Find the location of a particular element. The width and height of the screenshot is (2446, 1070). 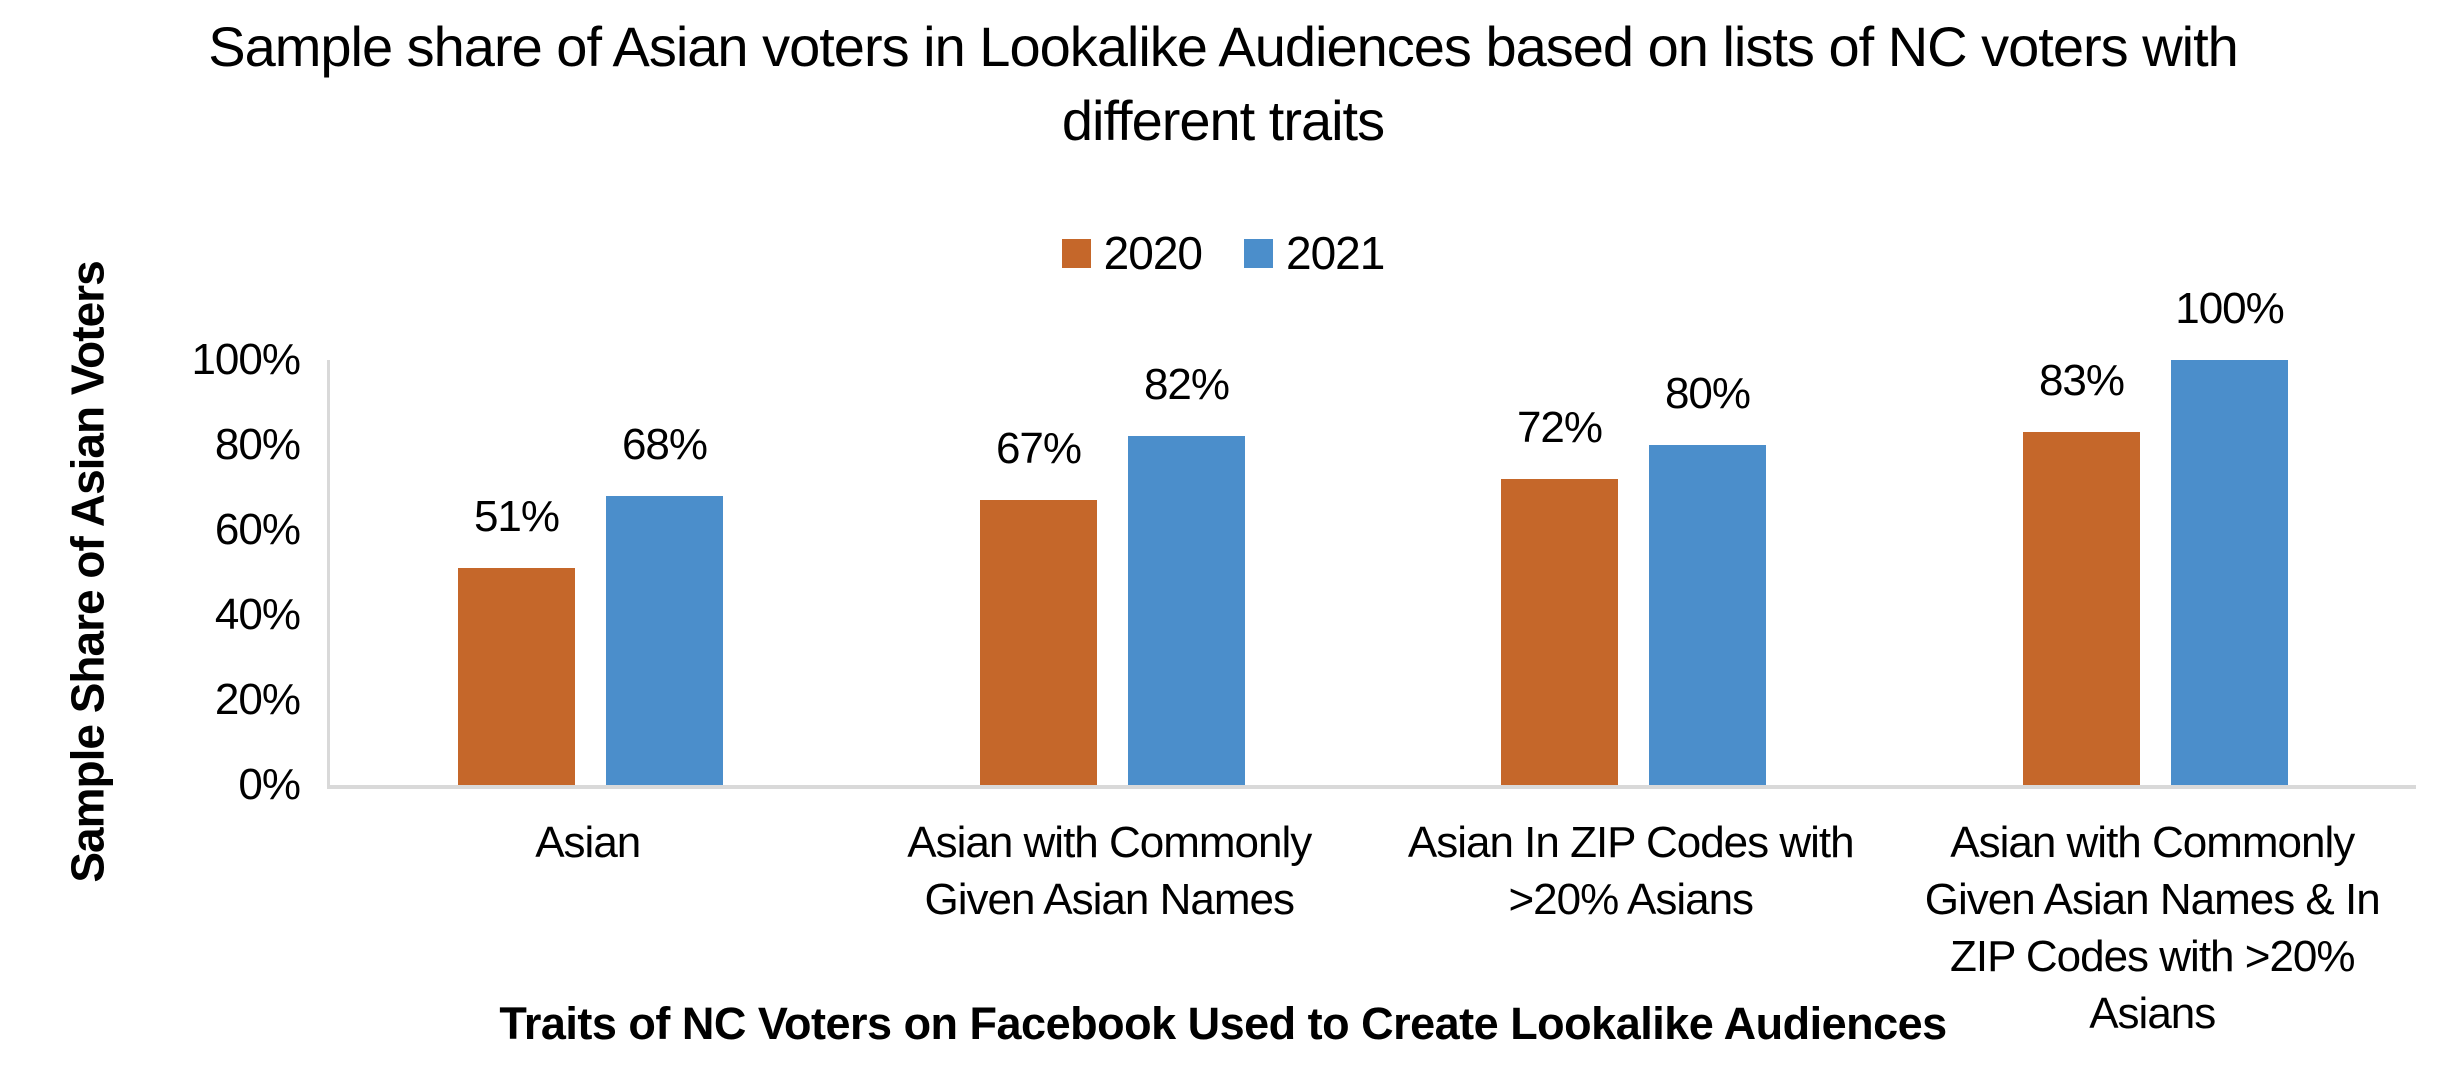

bar-value-label: 67% is located at coordinates (1038, 448).